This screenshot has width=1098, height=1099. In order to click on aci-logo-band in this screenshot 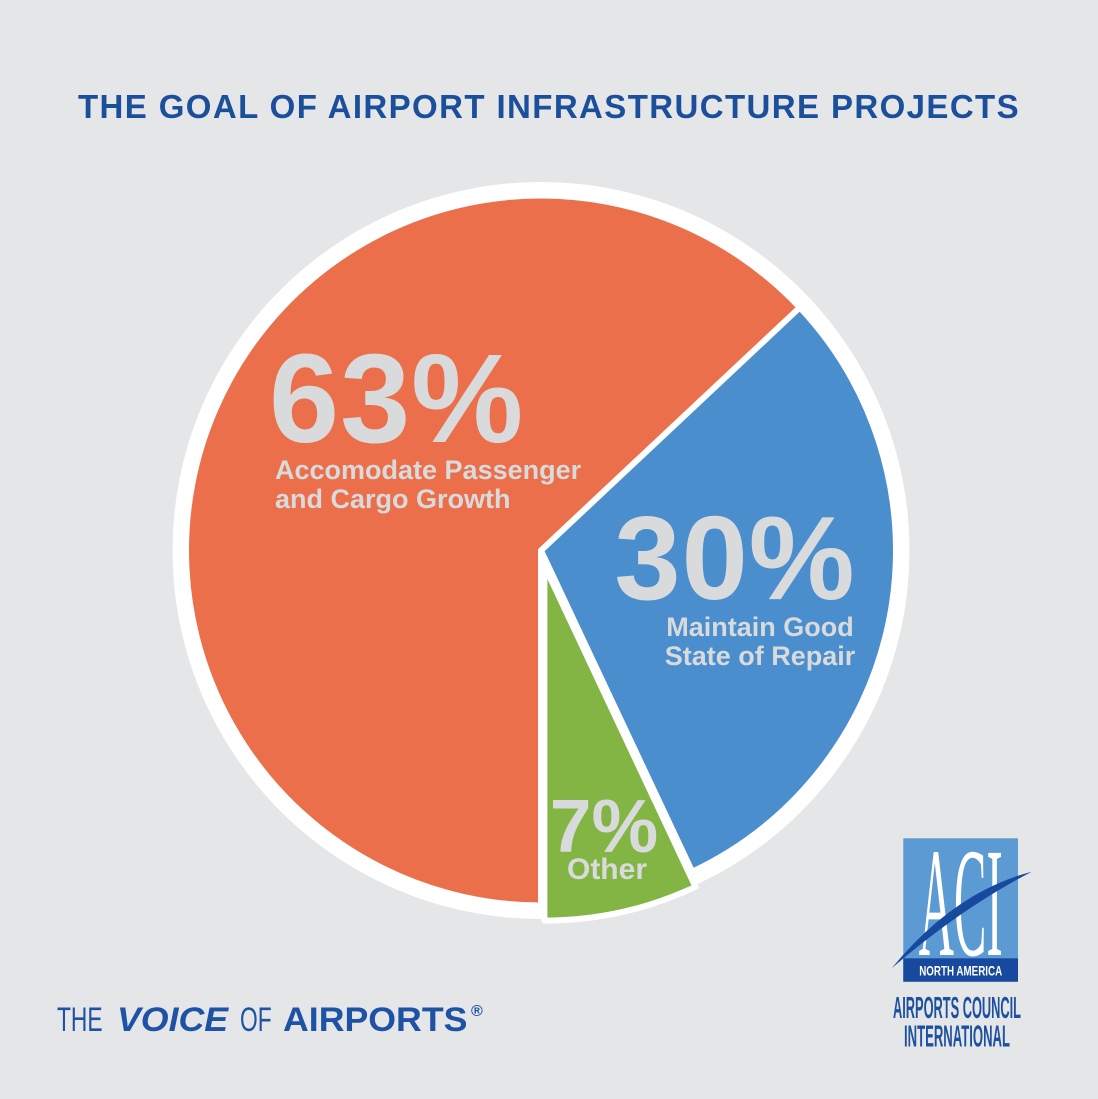, I will do `click(960, 970)`.